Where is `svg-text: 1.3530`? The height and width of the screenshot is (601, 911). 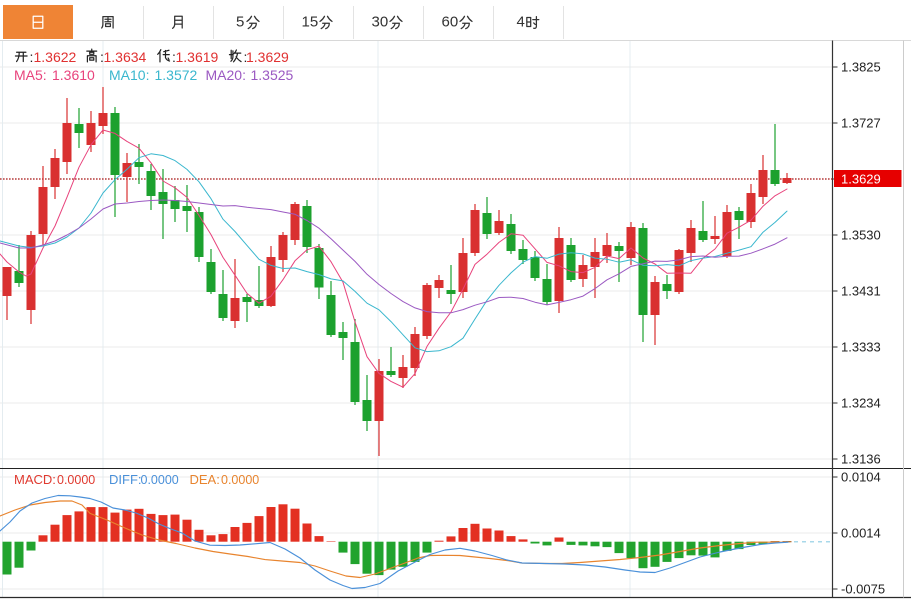
svg-text: 1.3530 is located at coordinates (861, 235).